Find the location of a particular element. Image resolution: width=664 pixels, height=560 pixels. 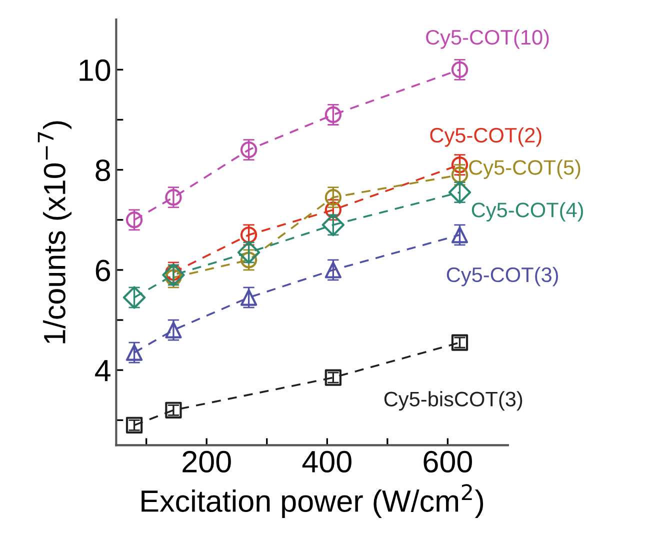

x-tick-label: 200 is located at coordinates (206, 461).